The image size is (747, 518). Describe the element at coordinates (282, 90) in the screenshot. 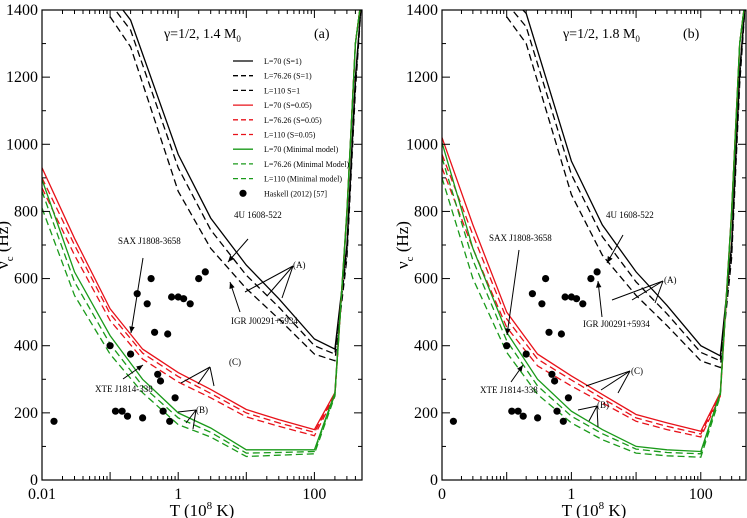

I see `legend-label: L=110 S=1` at that location.